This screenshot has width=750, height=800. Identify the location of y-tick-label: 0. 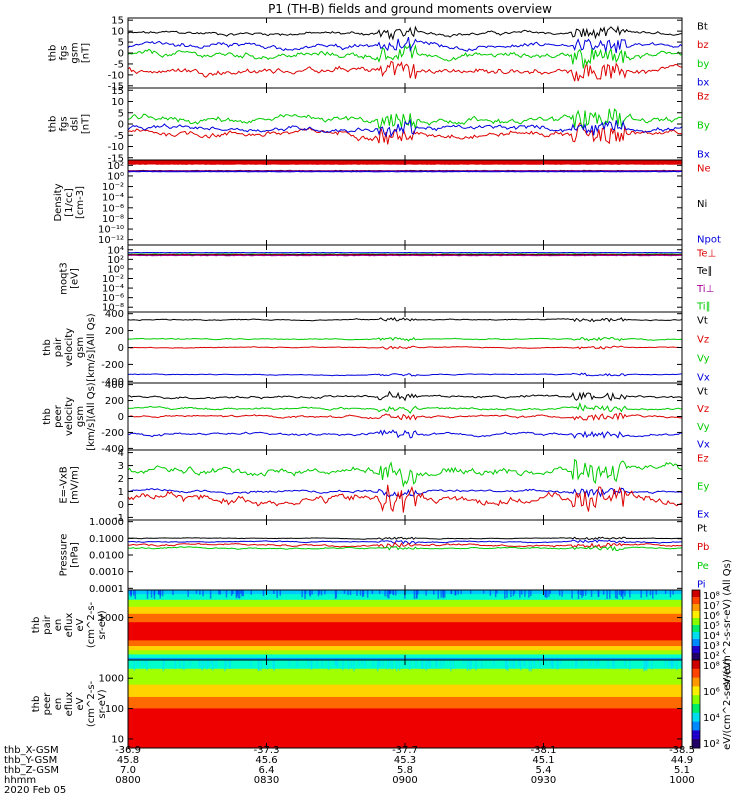
(121, 505).